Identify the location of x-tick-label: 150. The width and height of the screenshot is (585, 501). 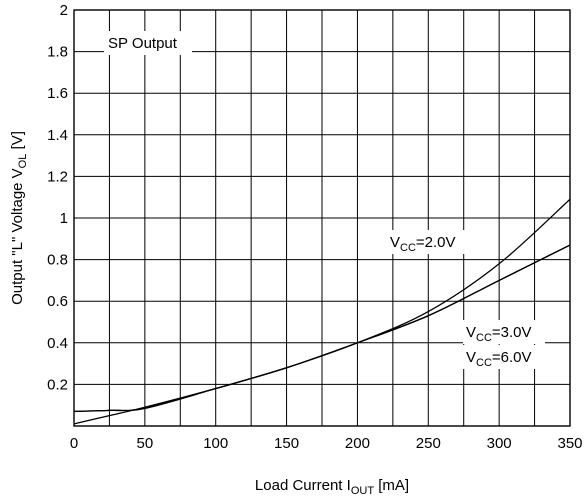
(286, 443).